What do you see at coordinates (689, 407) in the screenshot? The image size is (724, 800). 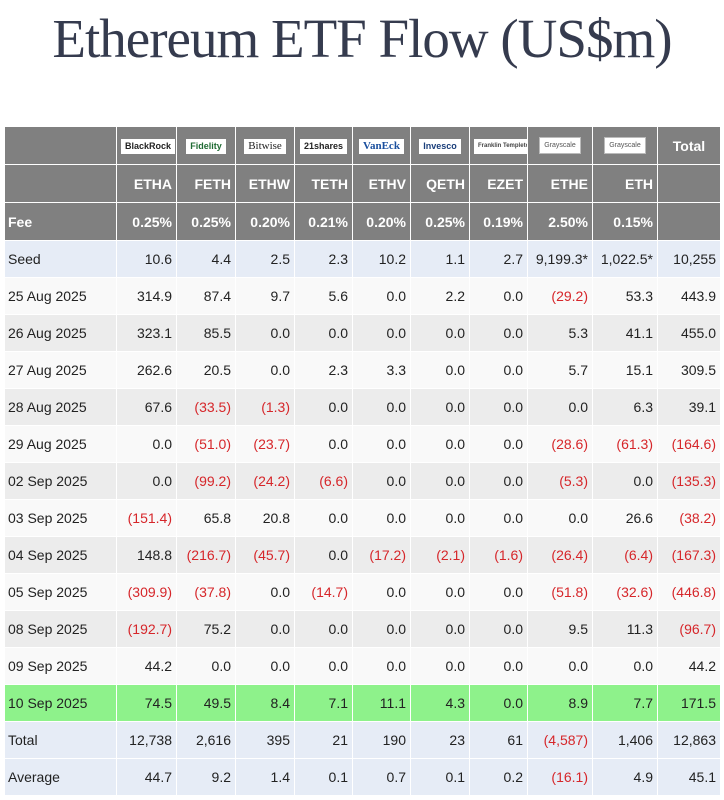 I see `total-cell: 39.1` at bounding box center [689, 407].